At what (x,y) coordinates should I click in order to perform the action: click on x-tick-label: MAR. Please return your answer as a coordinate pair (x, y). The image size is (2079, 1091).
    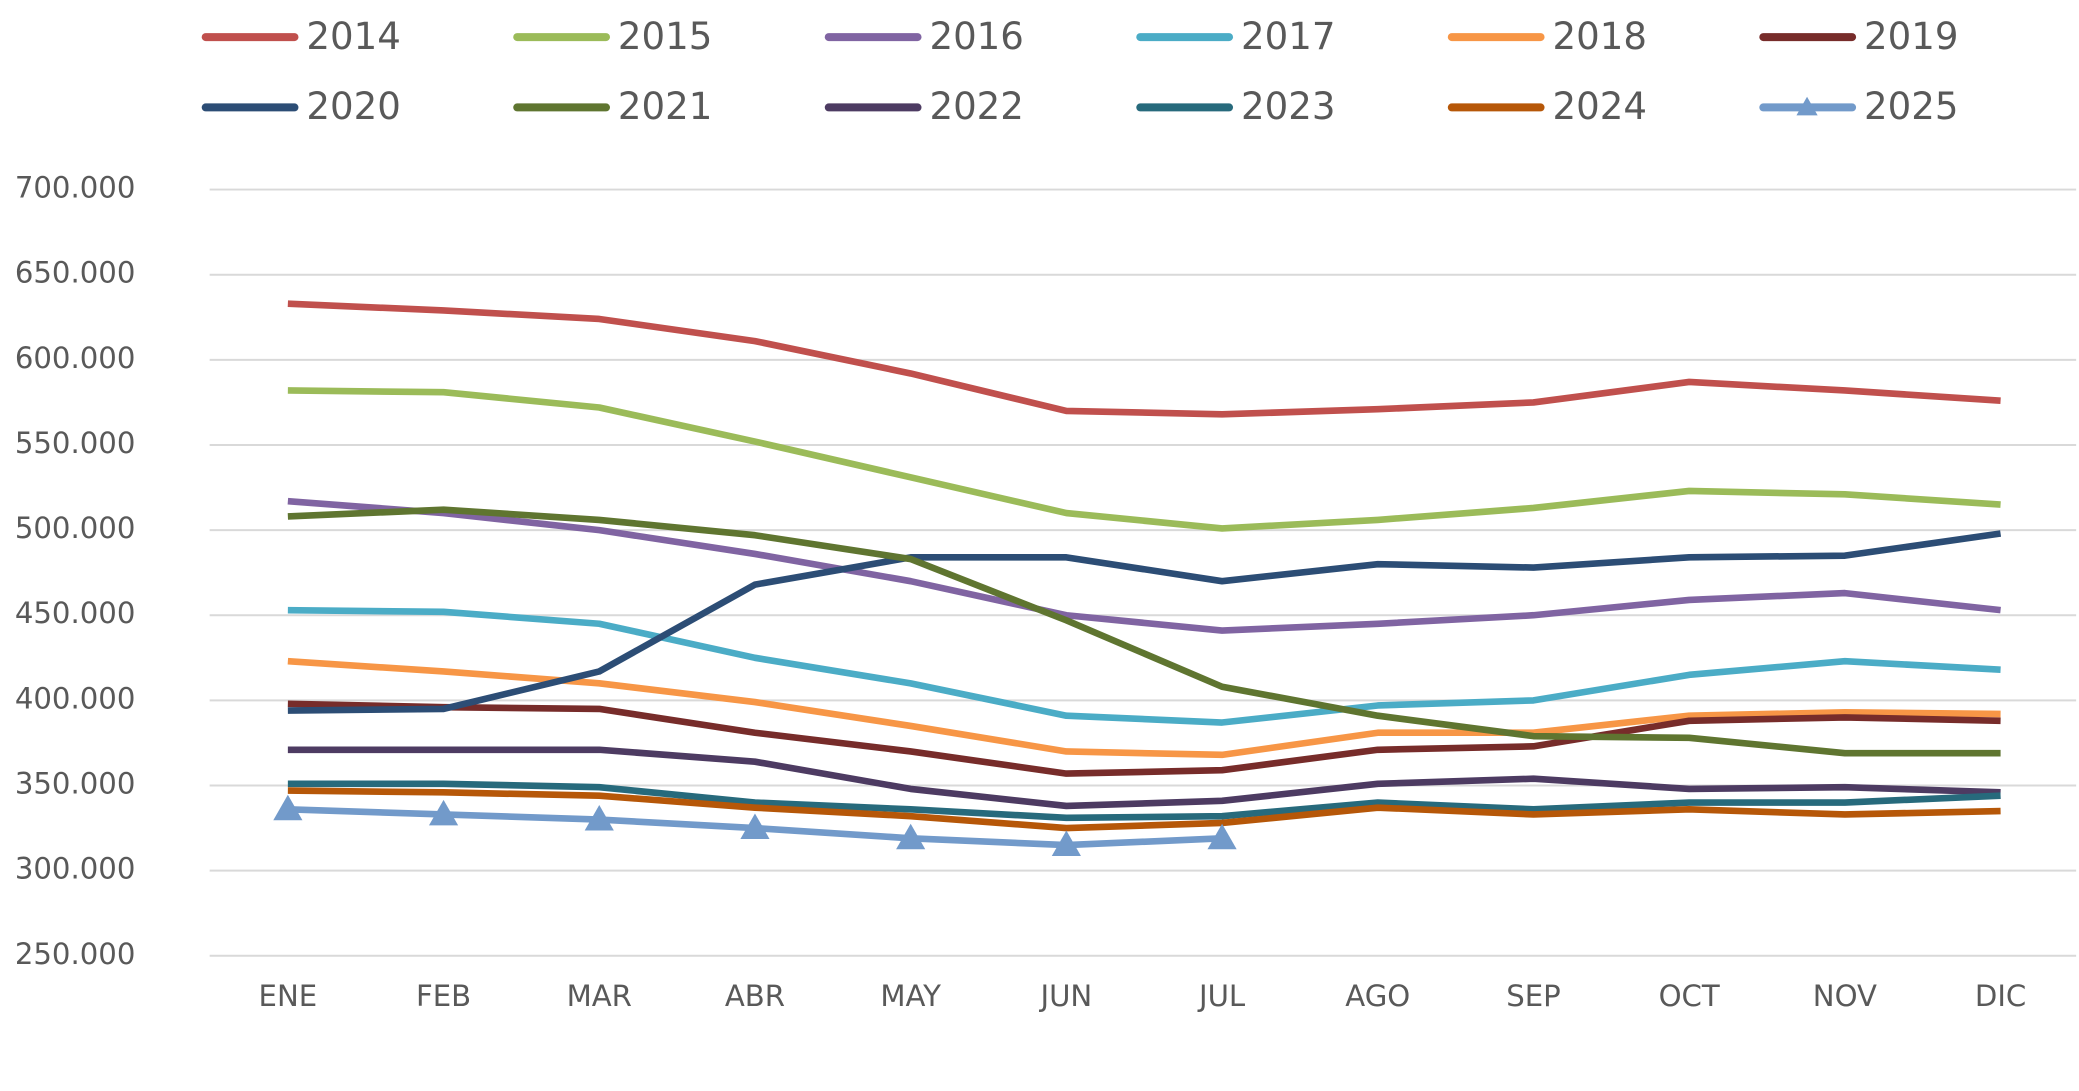
    Looking at the image, I should click on (599, 996).